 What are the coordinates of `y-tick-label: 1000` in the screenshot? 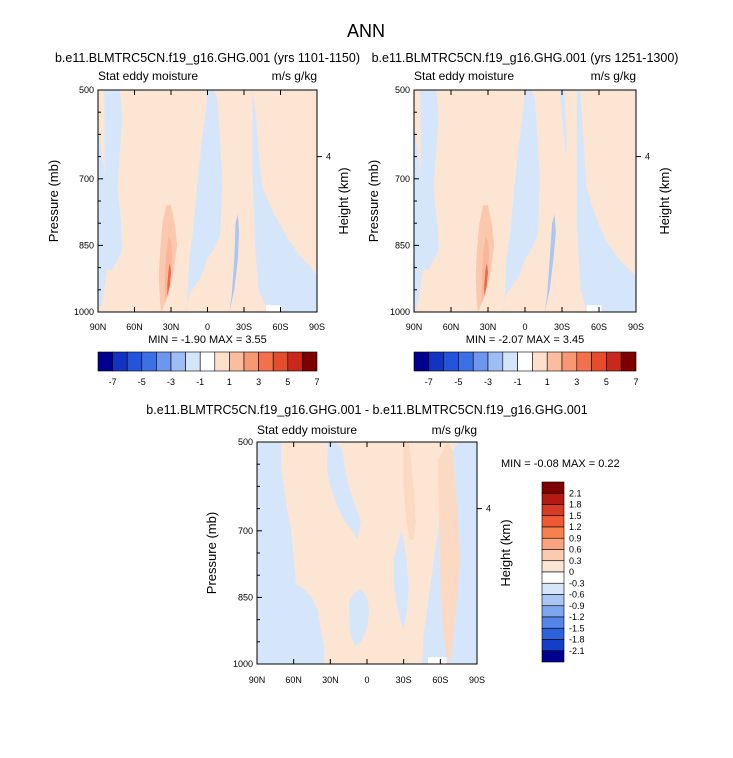 It's located at (400, 312).